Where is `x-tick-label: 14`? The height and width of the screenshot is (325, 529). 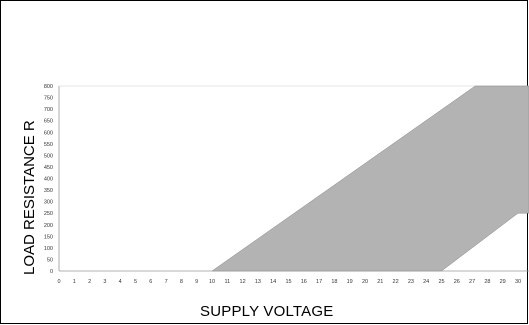
x-tick-label: 14 is located at coordinates (273, 282).